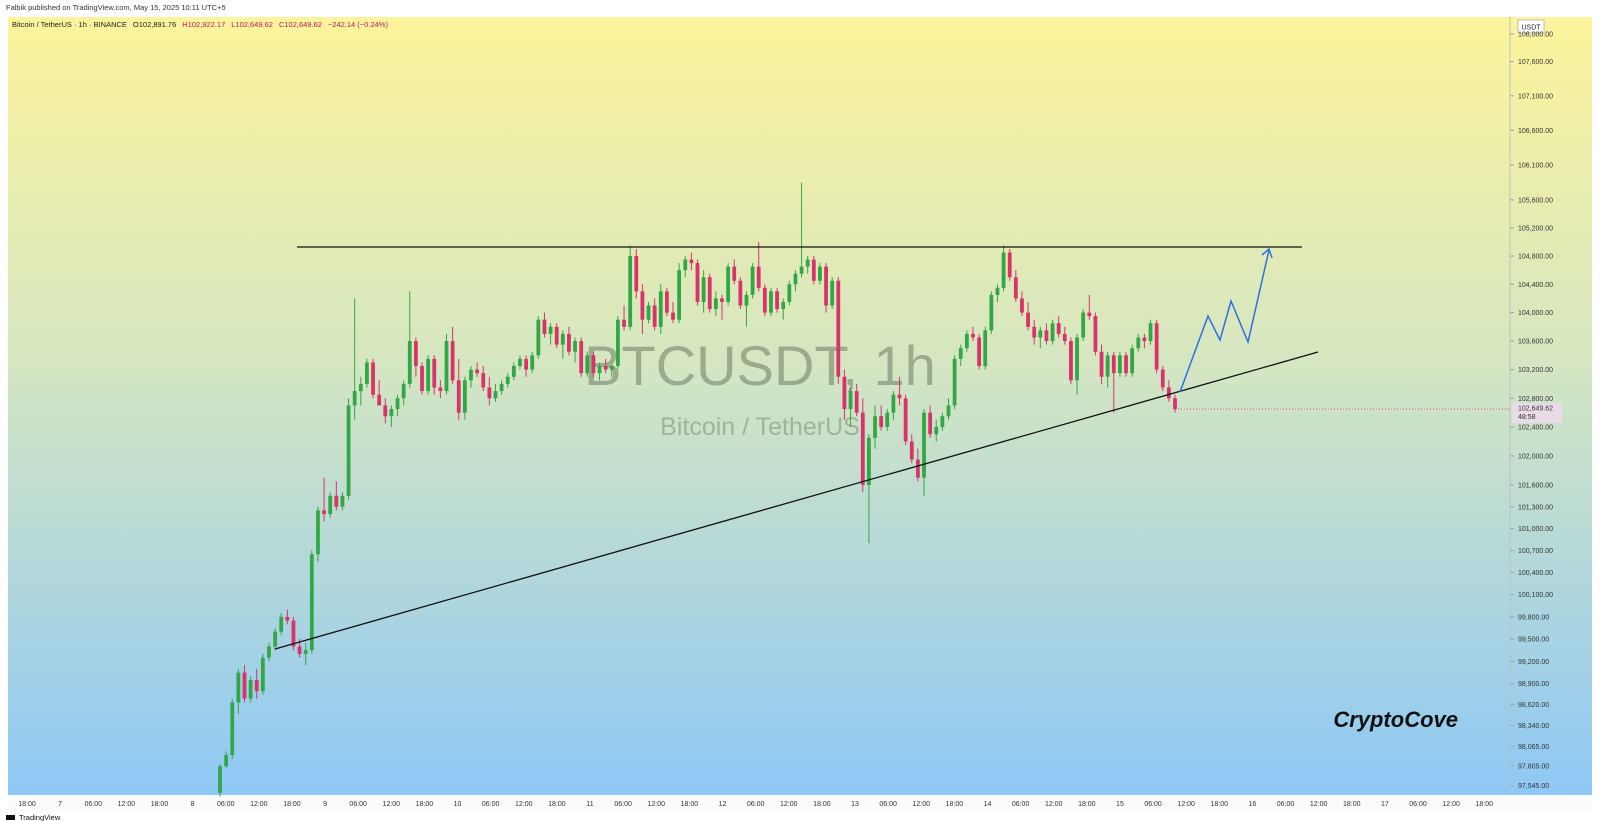 The image size is (1600, 821). What do you see at coordinates (1535, 342) in the screenshot?
I see `y-tick-label: 103,600.00` at bounding box center [1535, 342].